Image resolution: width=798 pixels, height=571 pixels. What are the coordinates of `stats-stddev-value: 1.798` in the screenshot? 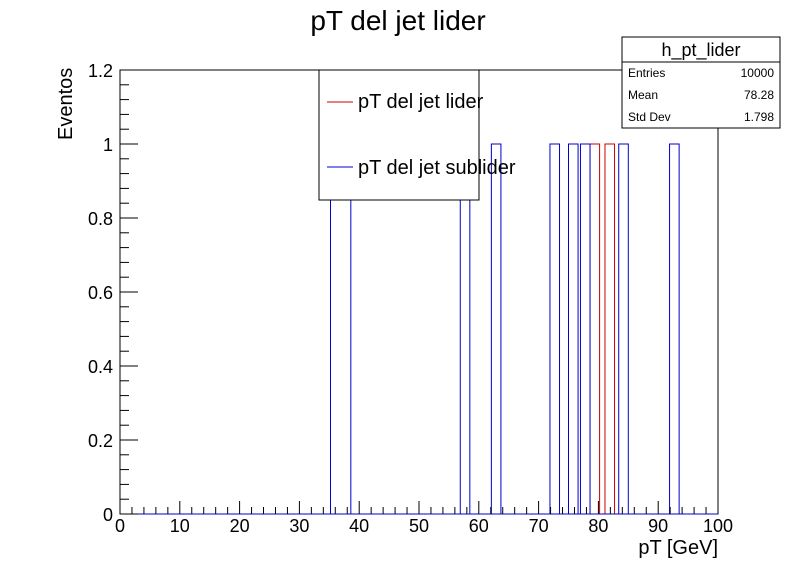 It's located at (759, 117).